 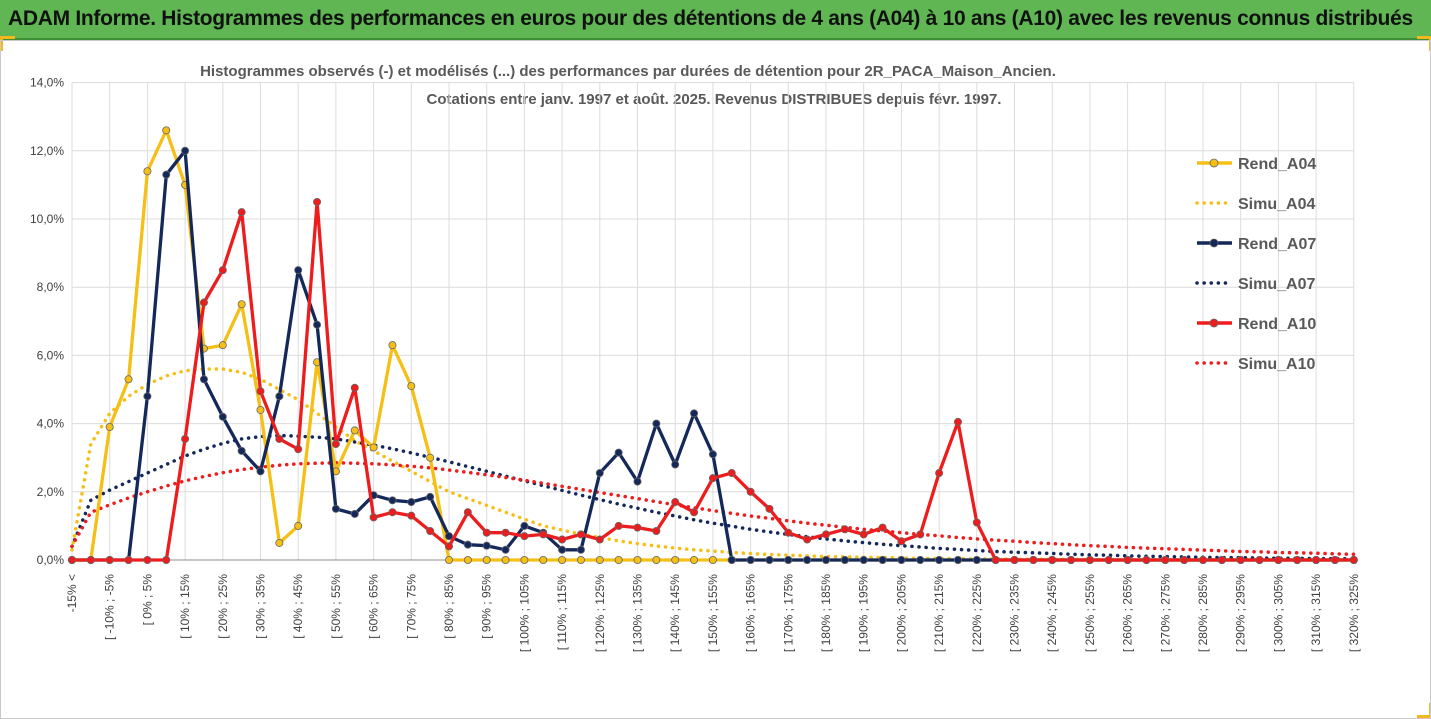 What do you see at coordinates (147, 600) in the screenshot?
I see `x-tick-label: [ 0% ; 5%` at bounding box center [147, 600].